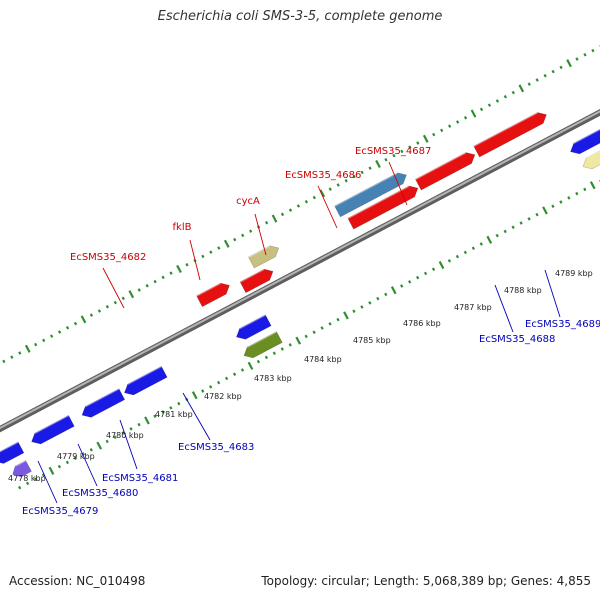 The height and width of the screenshot is (600, 600). I want to click on gene-label: EcSMS35_4679, so click(60, 511).